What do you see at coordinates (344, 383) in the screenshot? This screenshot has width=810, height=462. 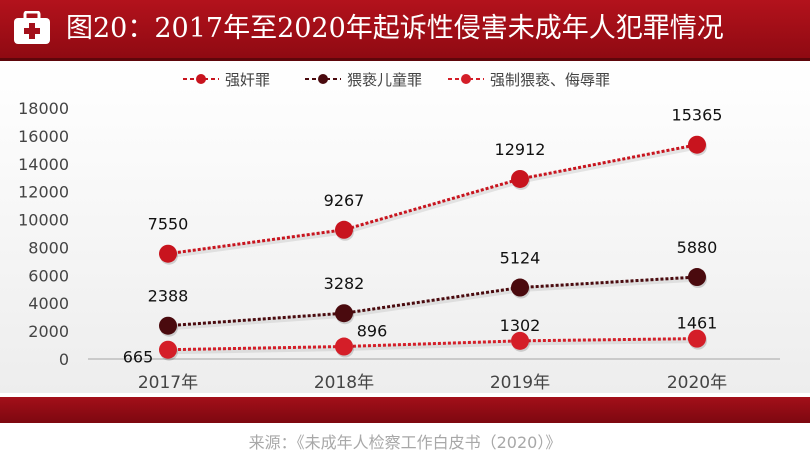 I see `x-tick-label: 2018年` at bounding box center [344, 383].